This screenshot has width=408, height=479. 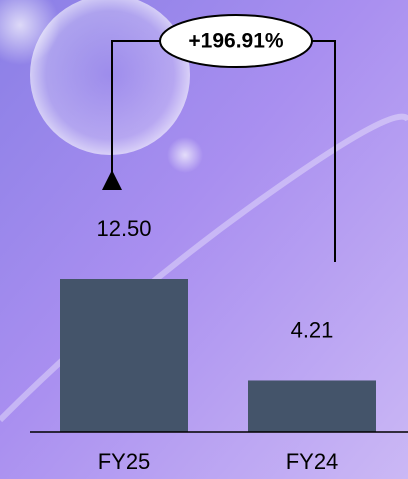 What do you see at coordinates (324, 151) in the screenshot?
I see `arrow-right` at bounding box center [324, 151].